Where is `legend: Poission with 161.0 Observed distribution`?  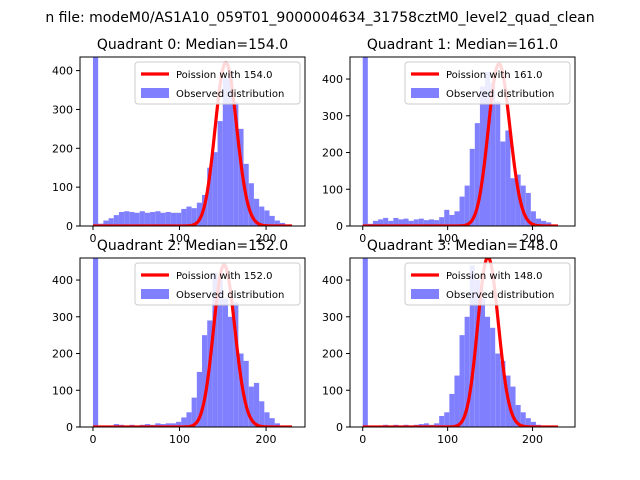
legend: Poission with 161.0 Observed distribution is located at coordinates (487, 83).